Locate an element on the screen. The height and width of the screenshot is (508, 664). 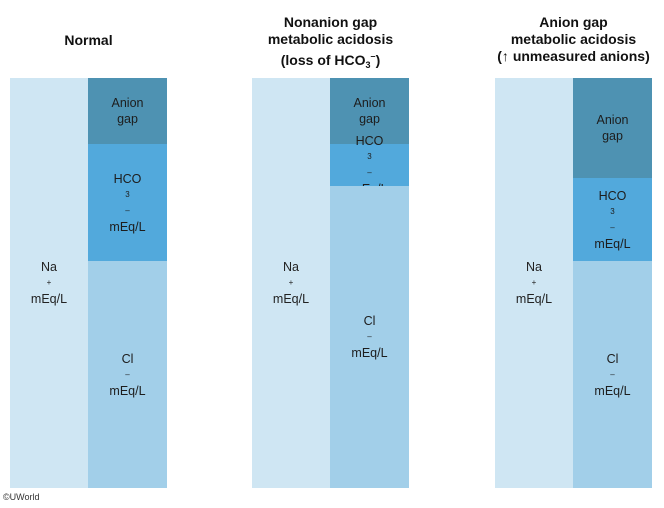
title-subscript: 3 is located at coordinates (368, 65).